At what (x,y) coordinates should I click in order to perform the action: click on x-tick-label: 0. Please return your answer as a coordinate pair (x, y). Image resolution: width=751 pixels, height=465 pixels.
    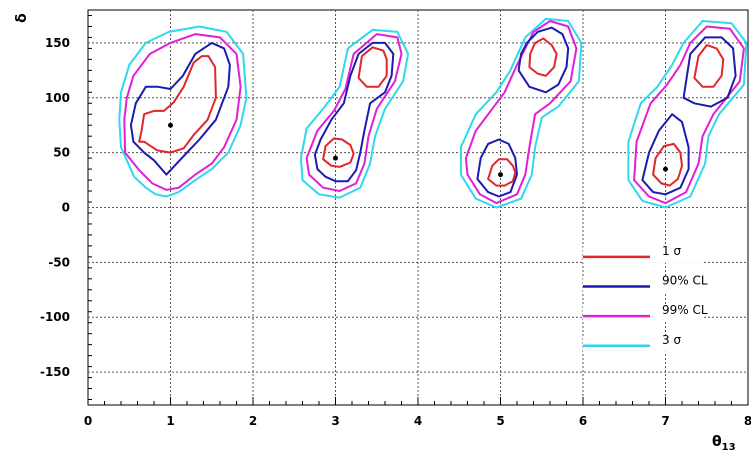
    Looking at the image, I should click on (88, 421).